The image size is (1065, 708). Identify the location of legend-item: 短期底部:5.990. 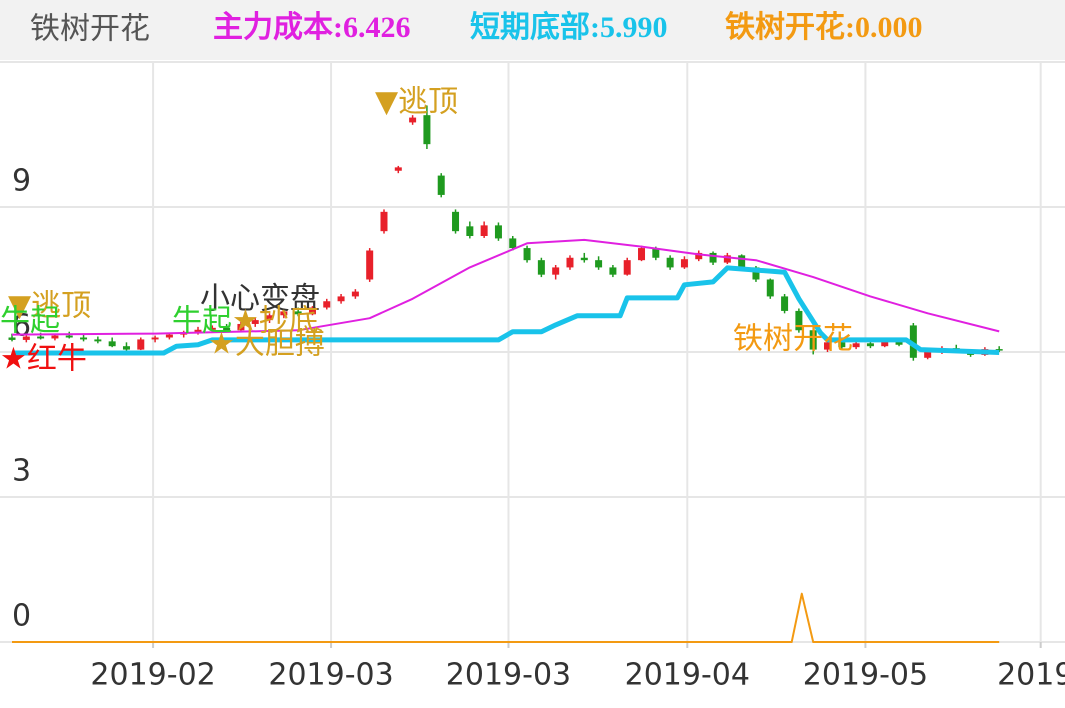
(569, 27).